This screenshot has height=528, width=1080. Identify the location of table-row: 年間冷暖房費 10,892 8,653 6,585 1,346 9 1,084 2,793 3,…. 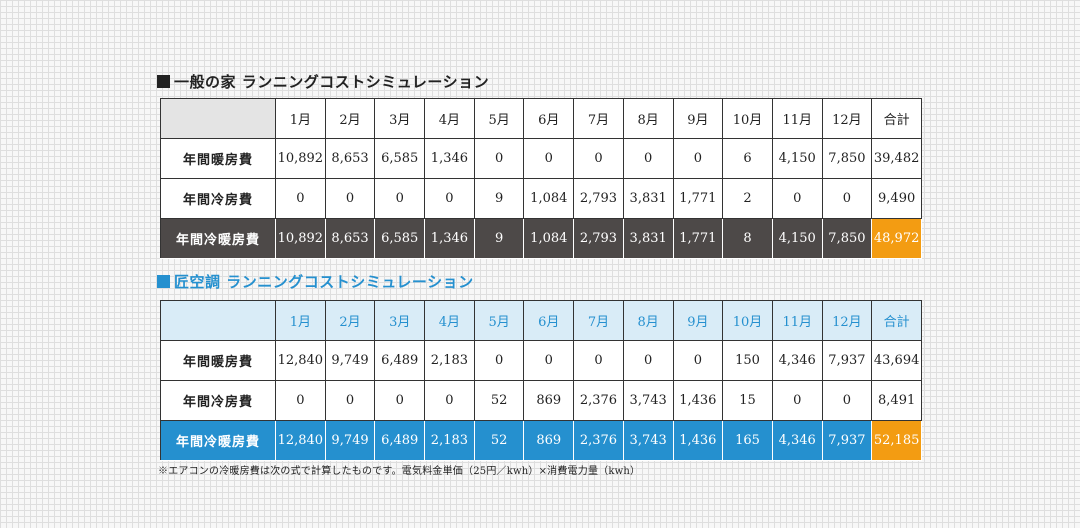
(541, 238).